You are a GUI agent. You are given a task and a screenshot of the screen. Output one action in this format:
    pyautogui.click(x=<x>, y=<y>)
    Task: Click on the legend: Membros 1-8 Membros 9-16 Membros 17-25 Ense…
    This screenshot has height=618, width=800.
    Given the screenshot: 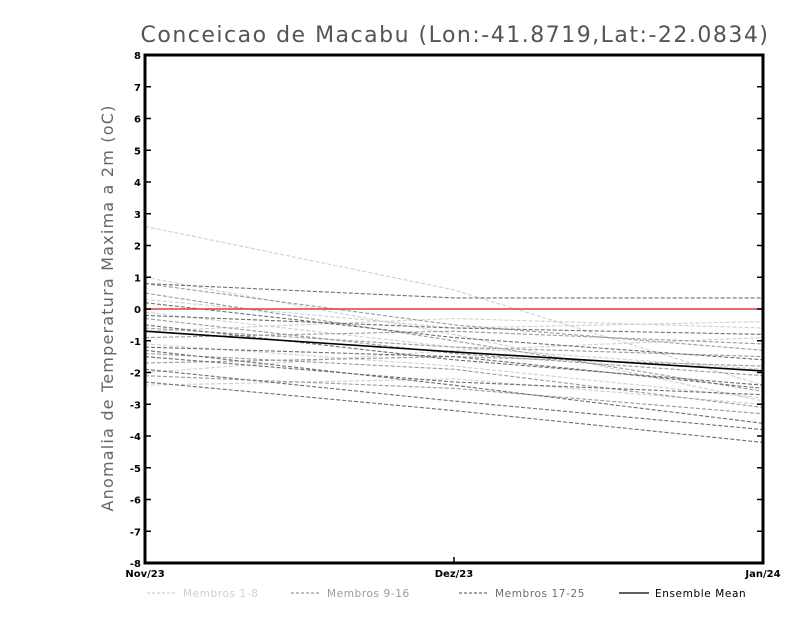 What is the action you would take?
    pyautogui.click(x=446, y=594)
    